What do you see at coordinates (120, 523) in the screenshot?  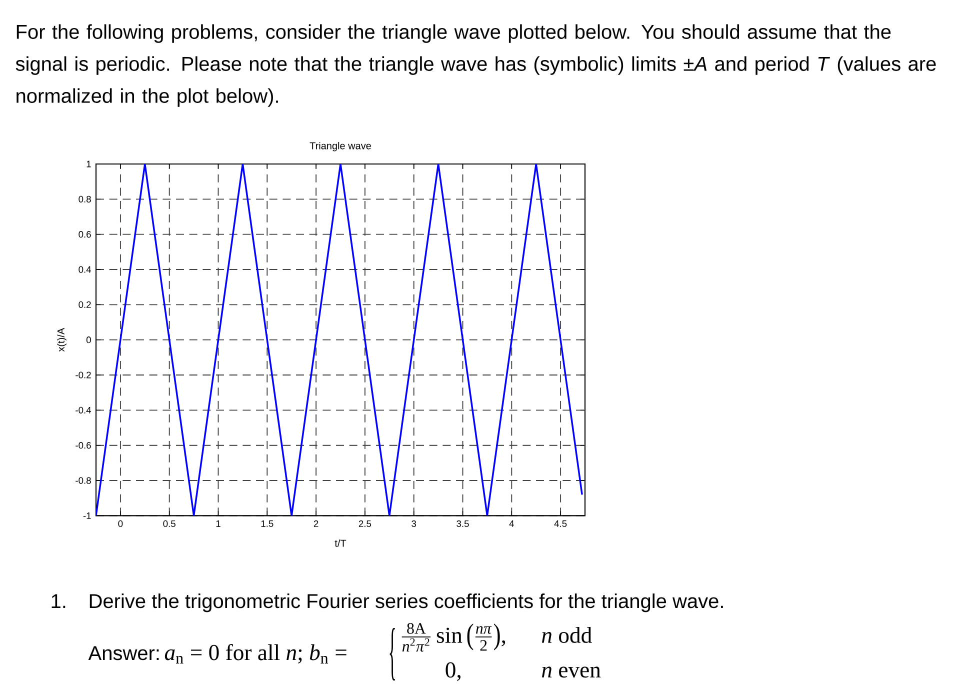 I see `x-tick-label: 0` at bounding box center [120, 523].